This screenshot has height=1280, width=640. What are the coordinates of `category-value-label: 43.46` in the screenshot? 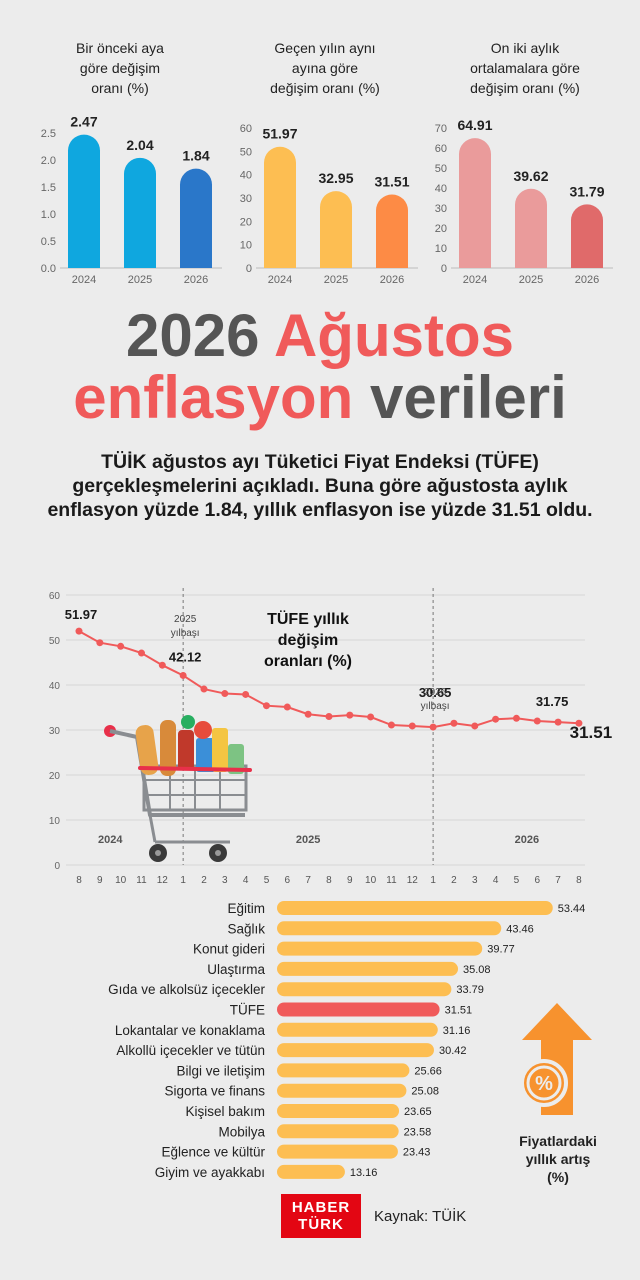 It's located at (520, 929).